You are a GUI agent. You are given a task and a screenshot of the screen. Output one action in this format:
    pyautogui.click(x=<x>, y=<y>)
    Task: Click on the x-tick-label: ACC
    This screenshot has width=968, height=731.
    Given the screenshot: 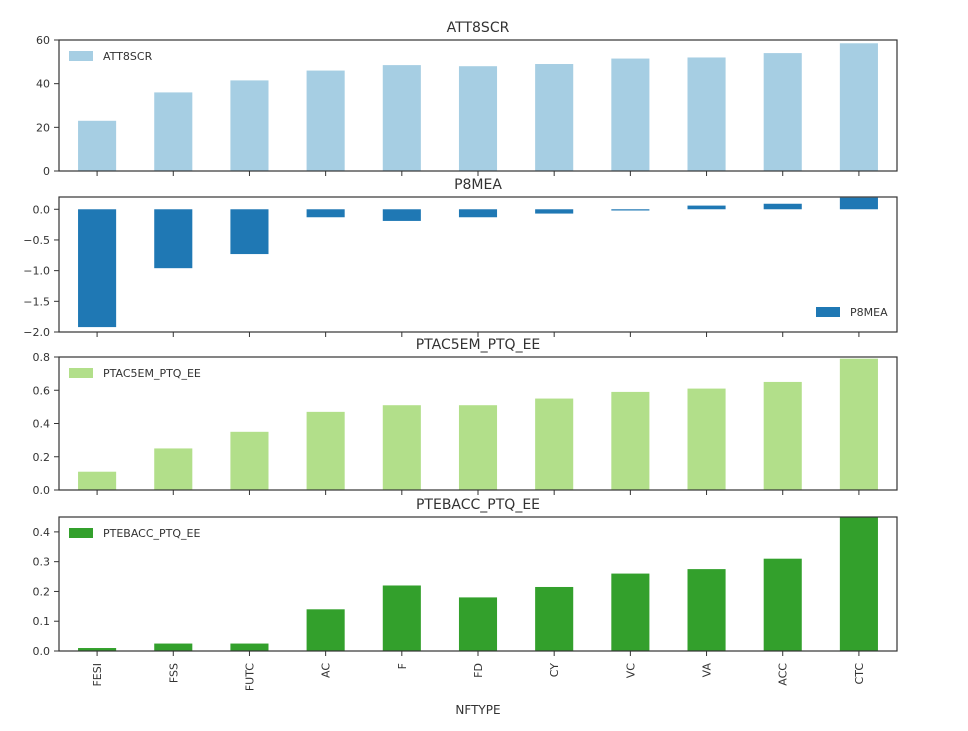 What is the action you would take?
    pyautogui.click(x=783, y=674)
    